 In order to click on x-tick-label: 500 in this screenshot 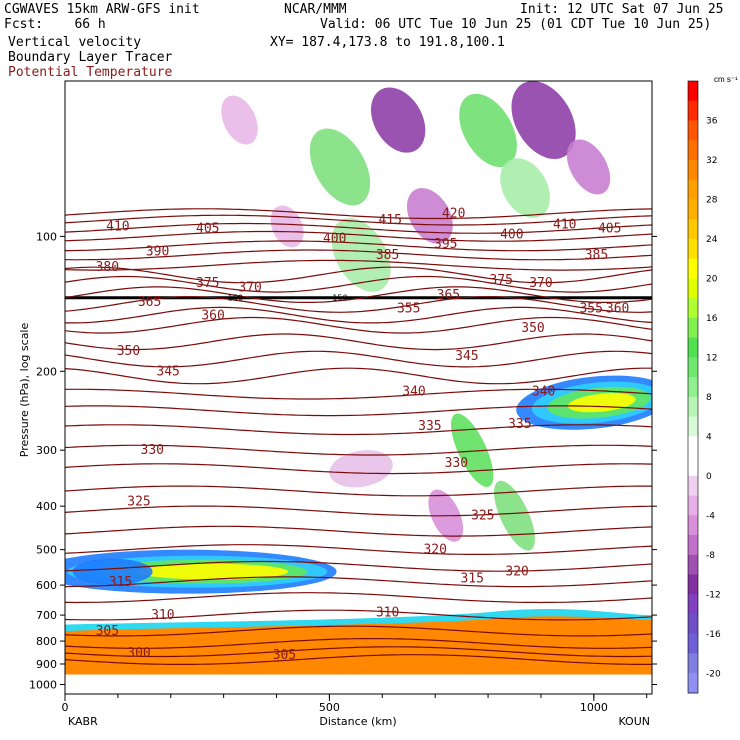, I will do `click(329, 707)`.